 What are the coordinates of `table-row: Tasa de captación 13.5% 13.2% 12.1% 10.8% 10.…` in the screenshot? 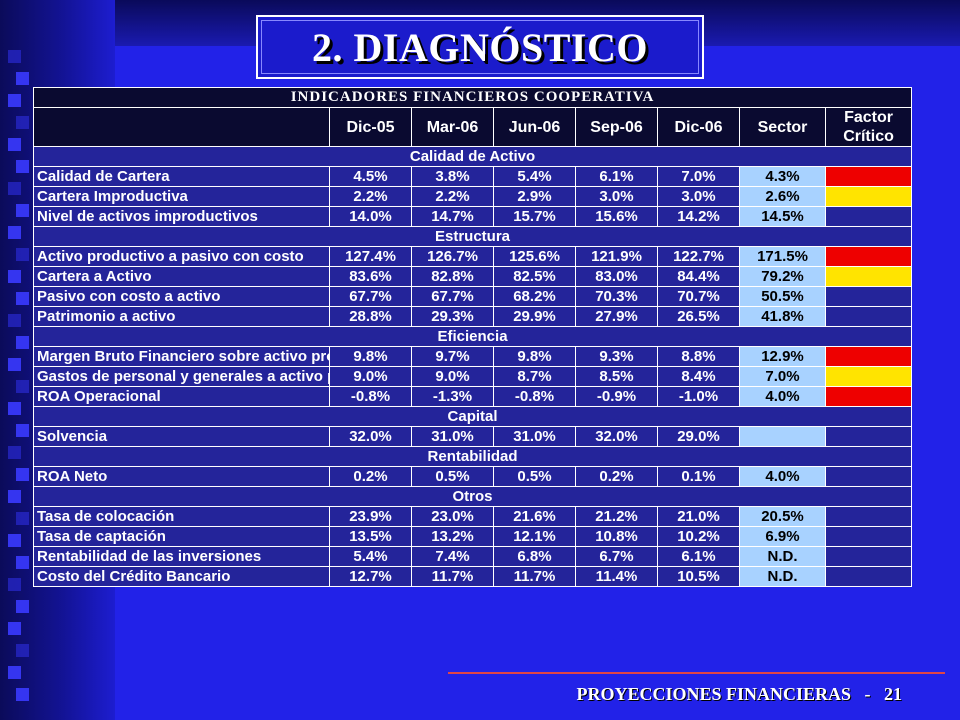 It's located at (473, 536).